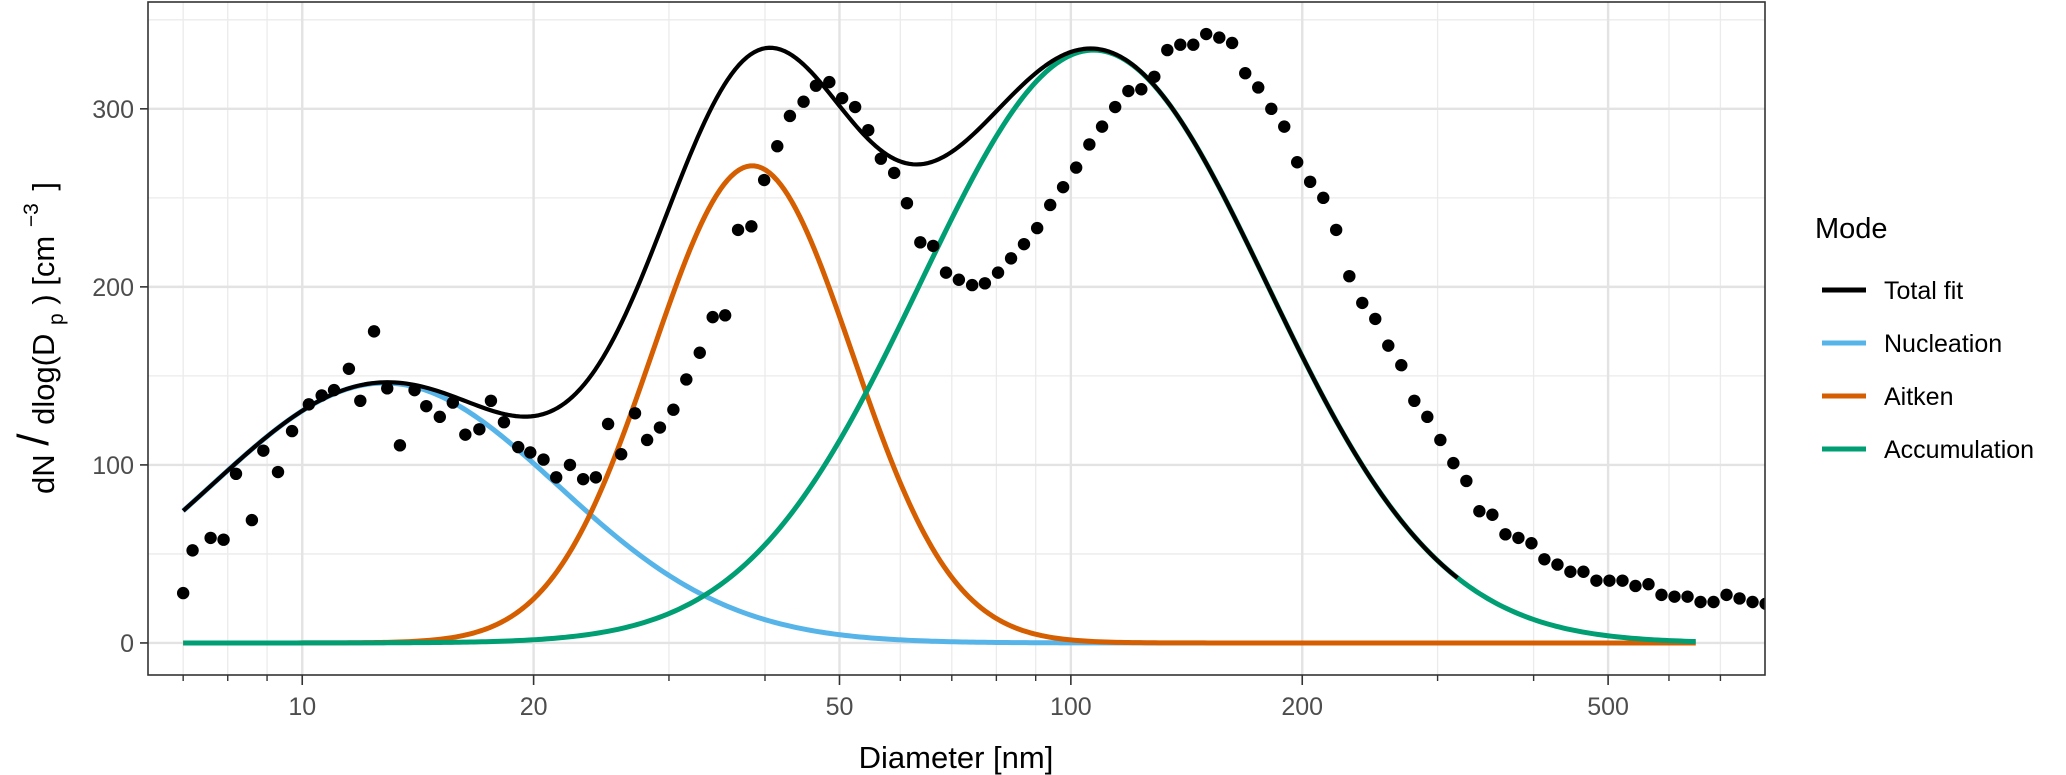 The image size is (2066, 775). Describe the element at coordinates (43, 186) in the screenshot. I see `y-axis-title-close: ]` at that location.